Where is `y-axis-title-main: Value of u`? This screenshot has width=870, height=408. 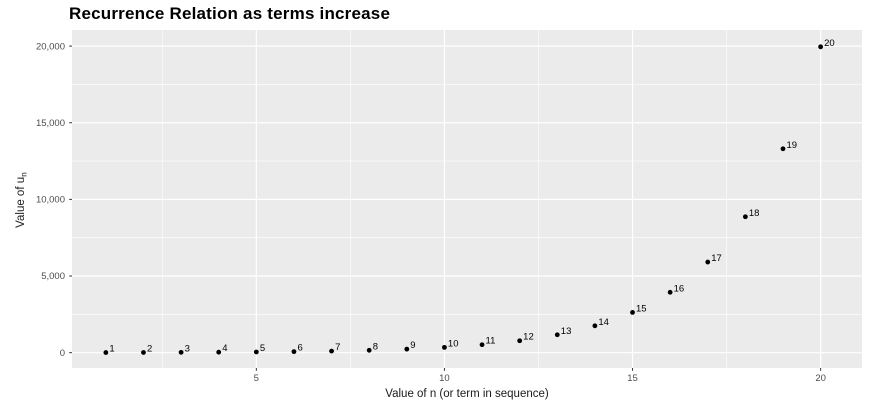 y-axis-title-main: Value of u is located at coordinates (21, 202).